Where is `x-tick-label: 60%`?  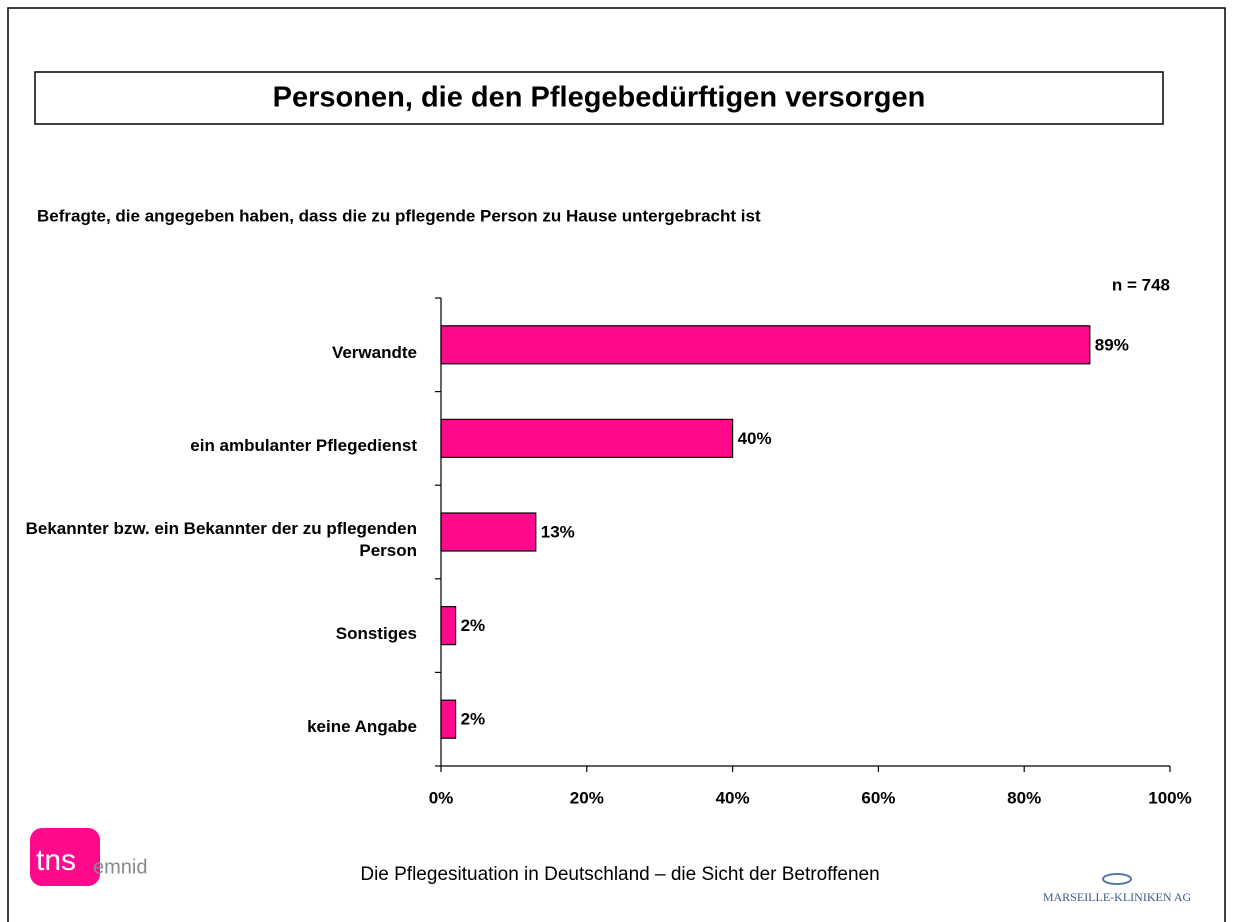 x-tick-label: 60% is located at coordinates (878, 797).